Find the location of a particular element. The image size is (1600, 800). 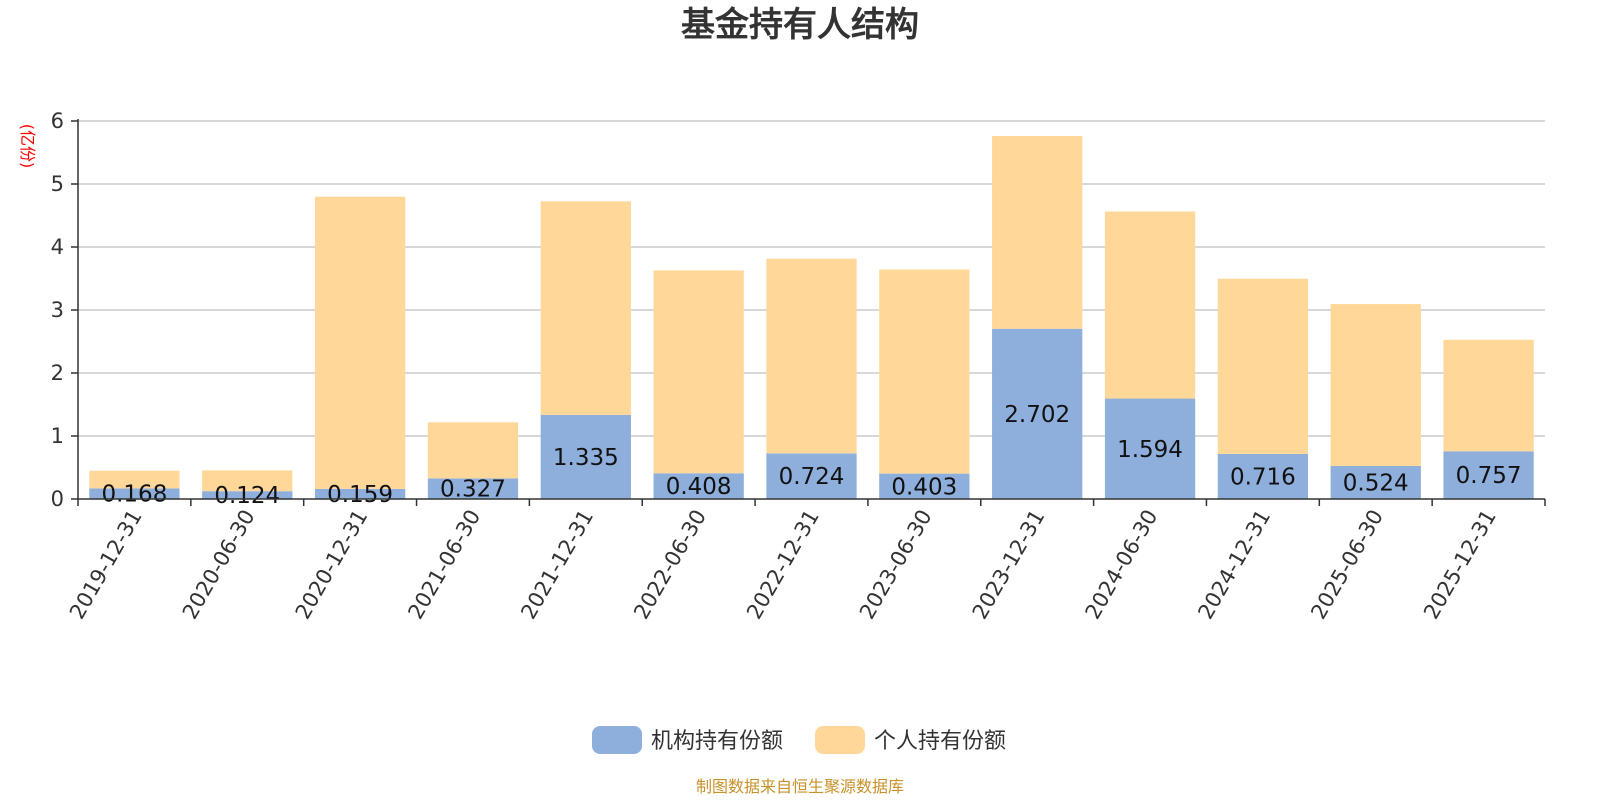

data-label: 0.724 is located at coordinates (812, 477).